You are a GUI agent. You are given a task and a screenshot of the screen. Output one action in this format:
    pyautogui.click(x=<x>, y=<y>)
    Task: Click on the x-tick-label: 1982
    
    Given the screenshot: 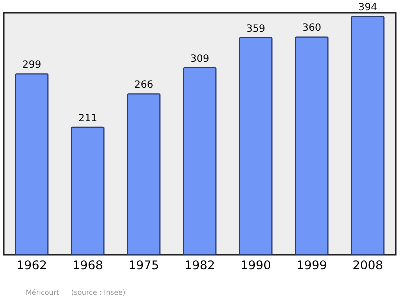 What is the action you would take?
    pyautogui.click(x=200, y=265)
    